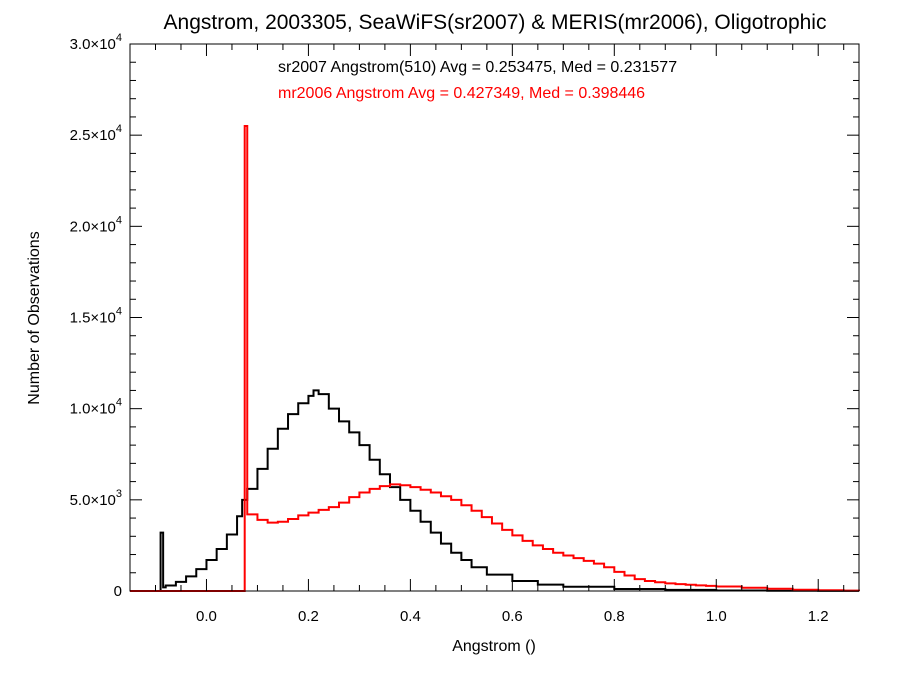 The height and width of the screenshot is (675, 900). What do you see at coordinates (716, 616) in the screenshot?
I see `x-tick-label: 1.0` at bounding box center [716, 616].